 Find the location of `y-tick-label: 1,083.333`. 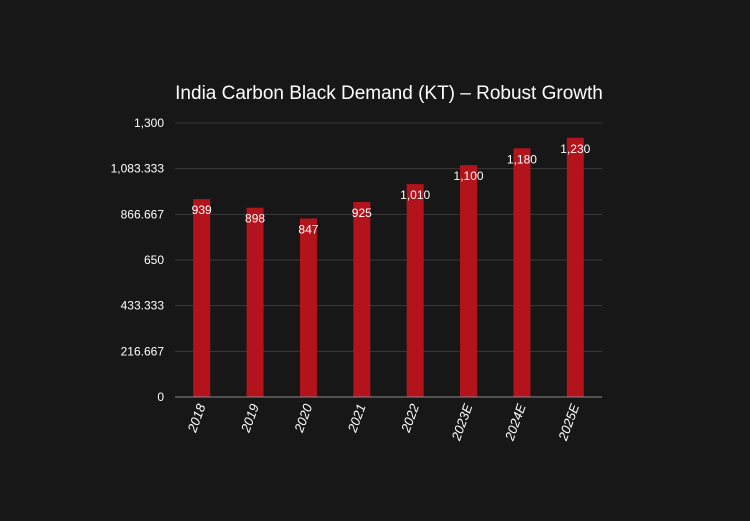

y-tick-label: 1,083.333 is located at coordinates (138, 169).